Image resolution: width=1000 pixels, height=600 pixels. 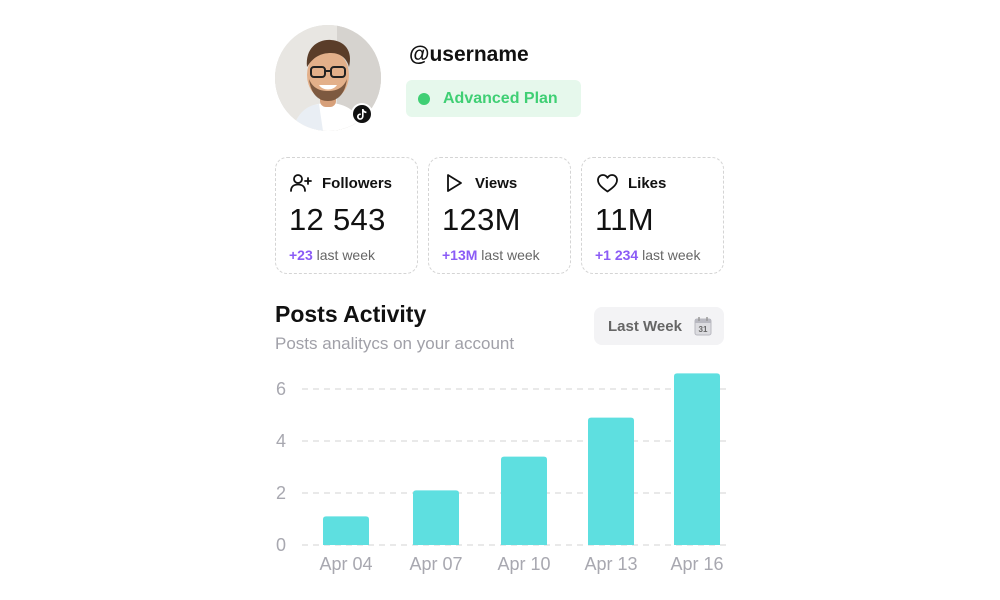 I want to click on stat-card-likes: Likes 11M +1 234 last week, so click(x=652, y=215).